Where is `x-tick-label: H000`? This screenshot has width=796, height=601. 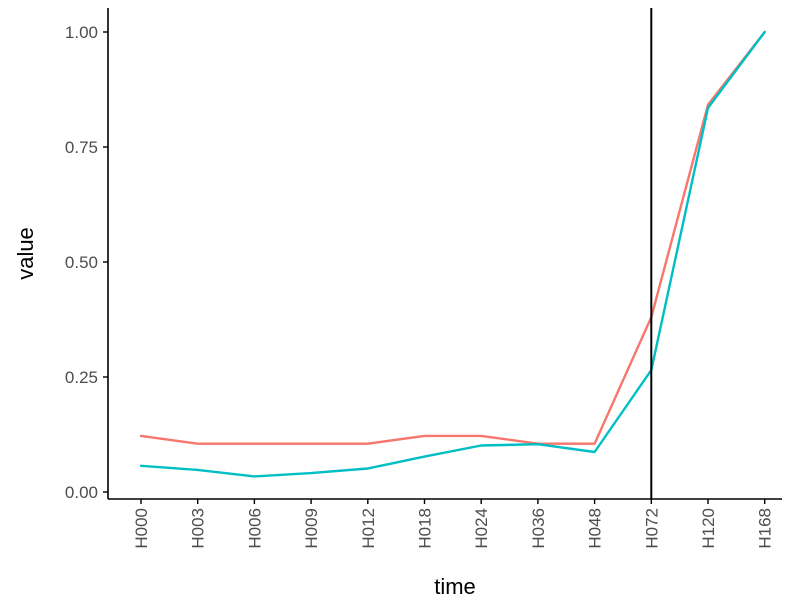 x-tick-label: H000 is located at coordinates (141, 528).